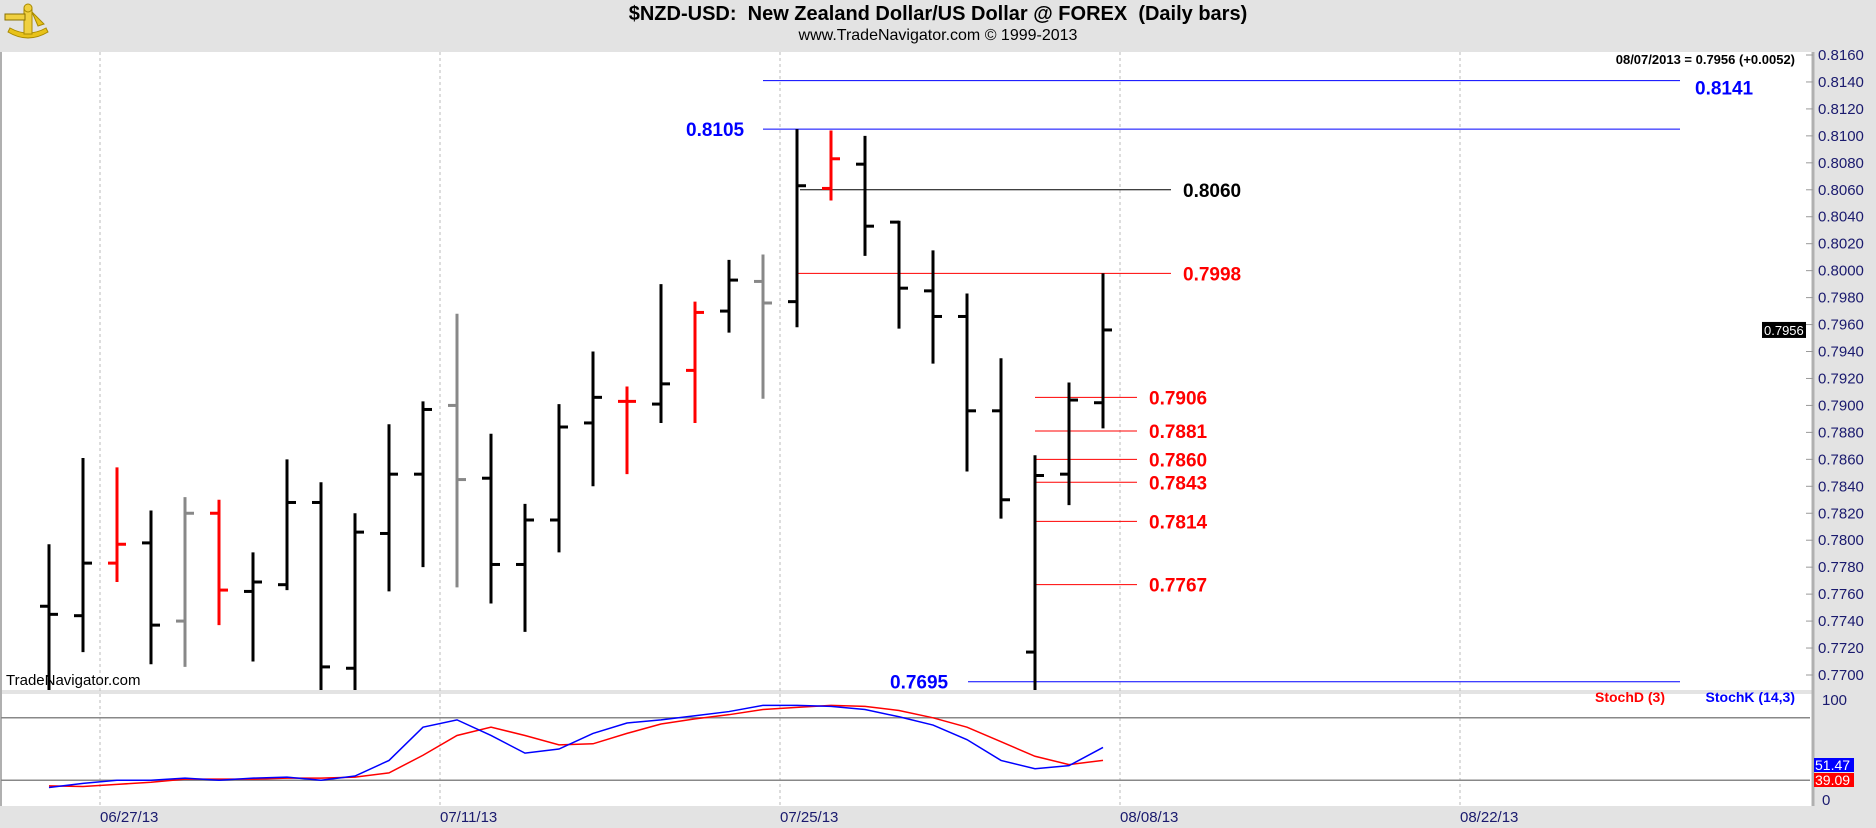  I want to click on price-tick-label: 0.7960, so click(1841, 325).